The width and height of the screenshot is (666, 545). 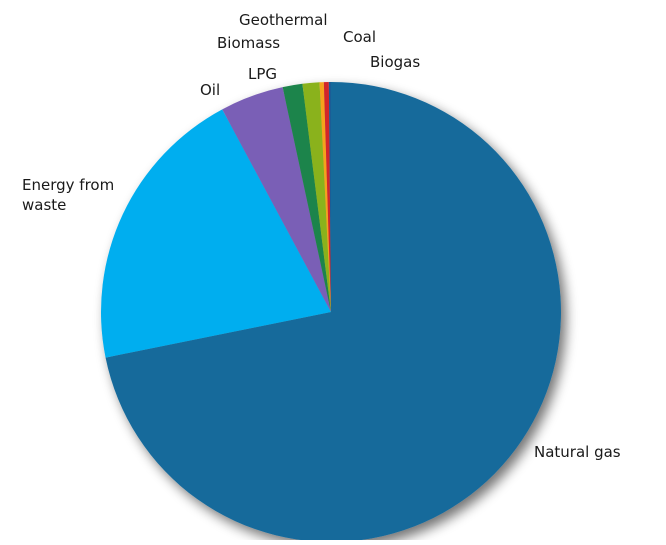 What do you see at coordinates (316, 197) in the screenshot?
I see `pie-slice-biomass` at bounding box center [316, 197].